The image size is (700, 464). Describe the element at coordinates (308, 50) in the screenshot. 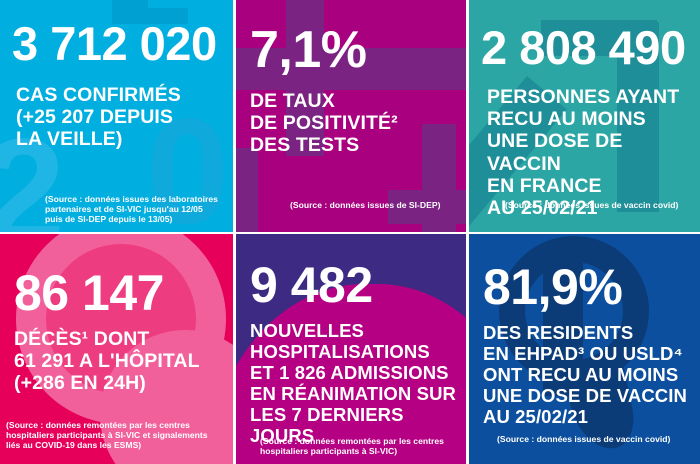

I see `stat-value-taux-positivite: 7,1%` at that location.